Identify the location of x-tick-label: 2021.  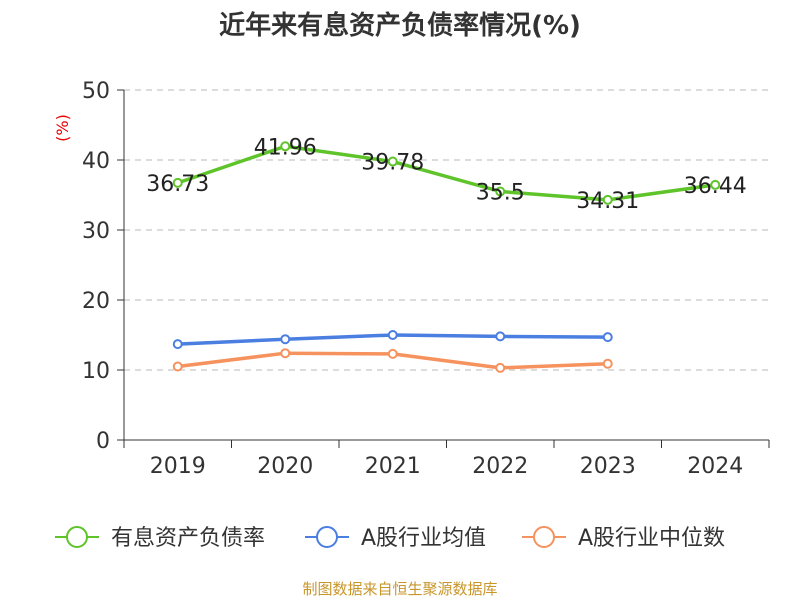
(393, 466).